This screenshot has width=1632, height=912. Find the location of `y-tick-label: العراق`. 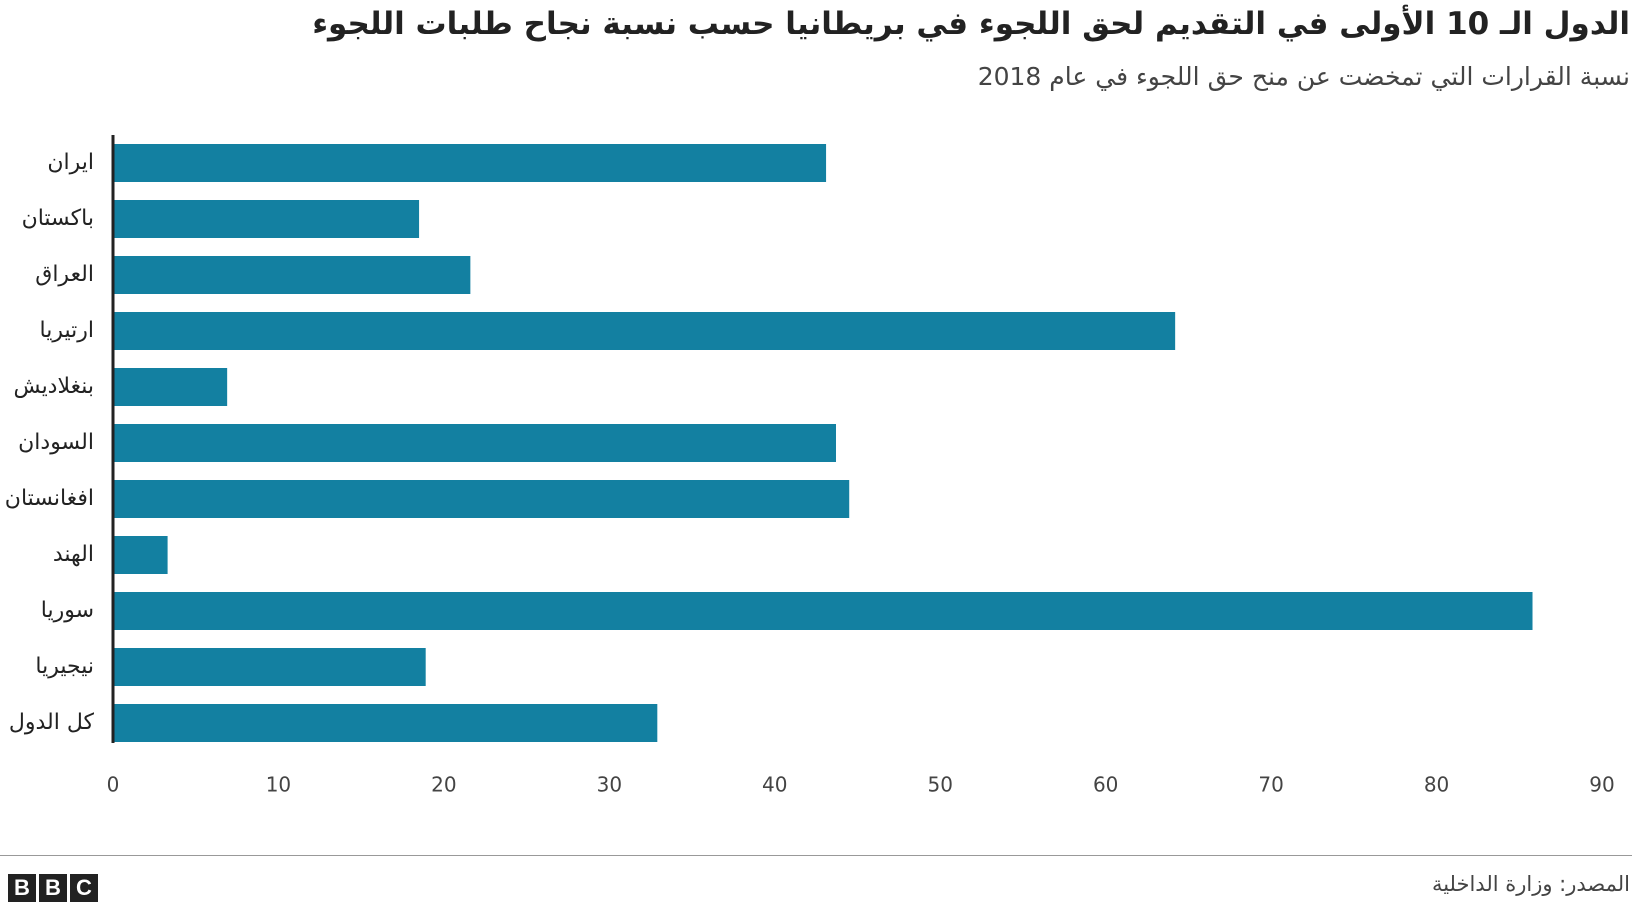

y-tick-label: العراق is located at coordinates (64, 274).